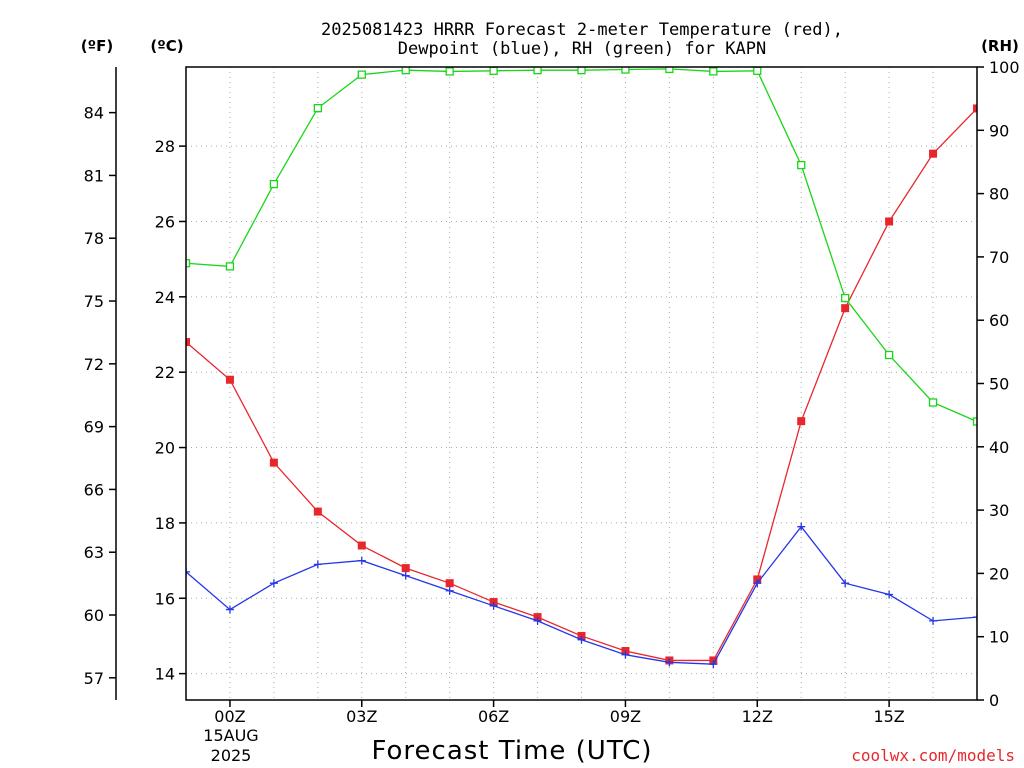  Describe the element at coordinates (933, 755) in the screenshot. I see `credit-text: coolwx.com/models` at that location.